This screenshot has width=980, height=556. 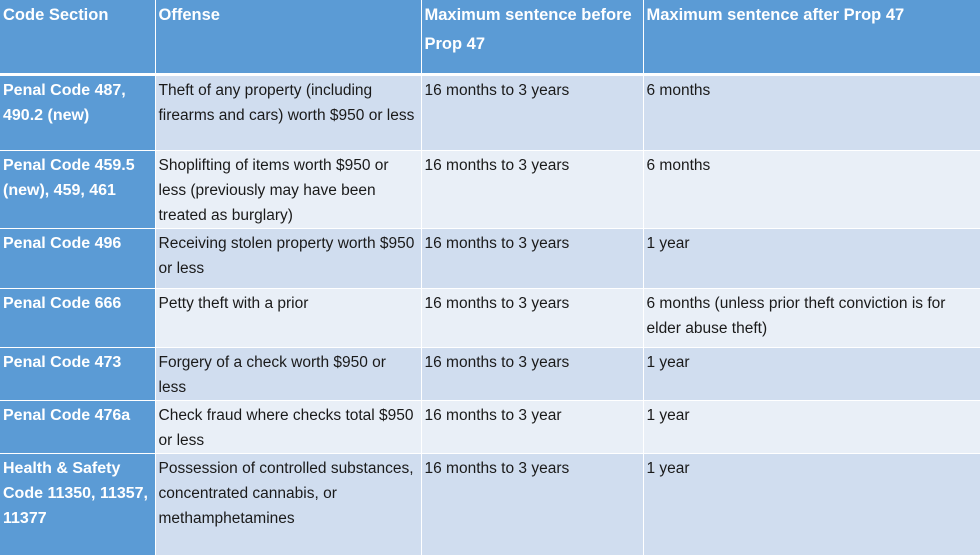 What do you see at coordinates (288, 38) in the screenshot?
I see `header-offense: Offense` at bounding box center [288, 38].